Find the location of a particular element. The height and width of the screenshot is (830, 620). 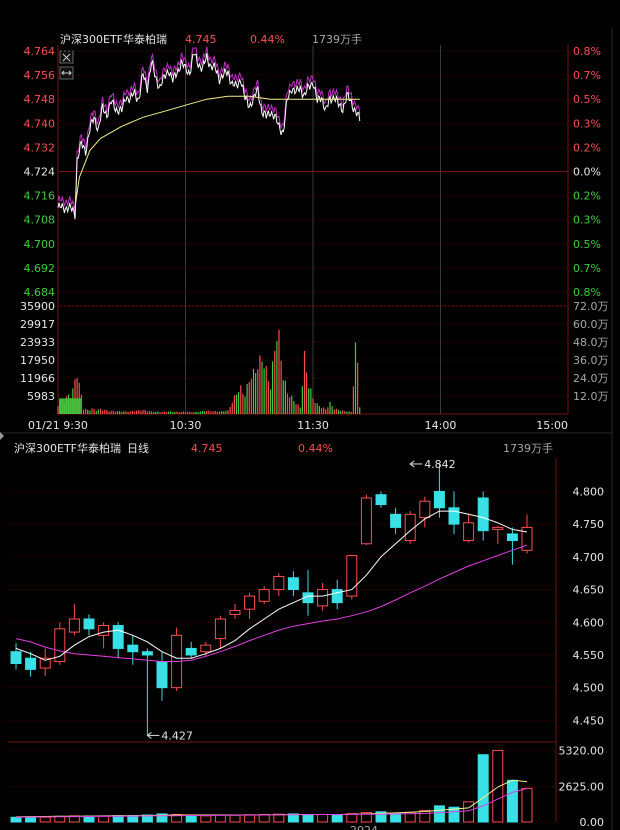

daily-volume-tick: 5320.00 is located at coordinates (582, 750).